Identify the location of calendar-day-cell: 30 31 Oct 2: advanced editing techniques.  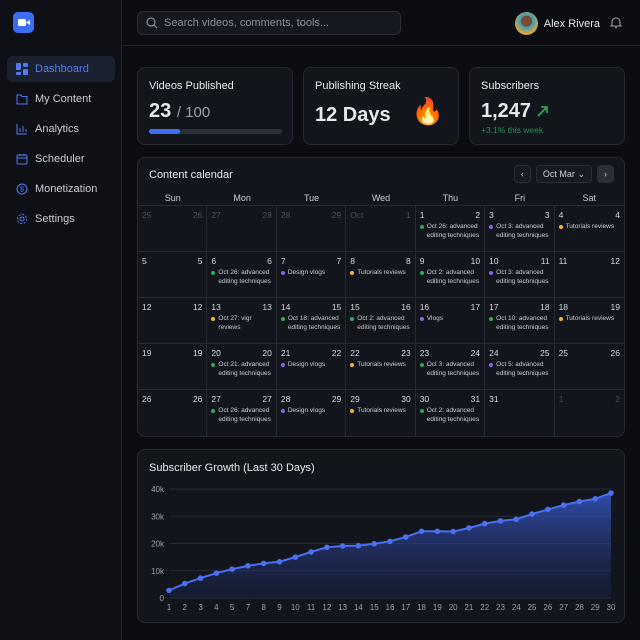
(451, 413).